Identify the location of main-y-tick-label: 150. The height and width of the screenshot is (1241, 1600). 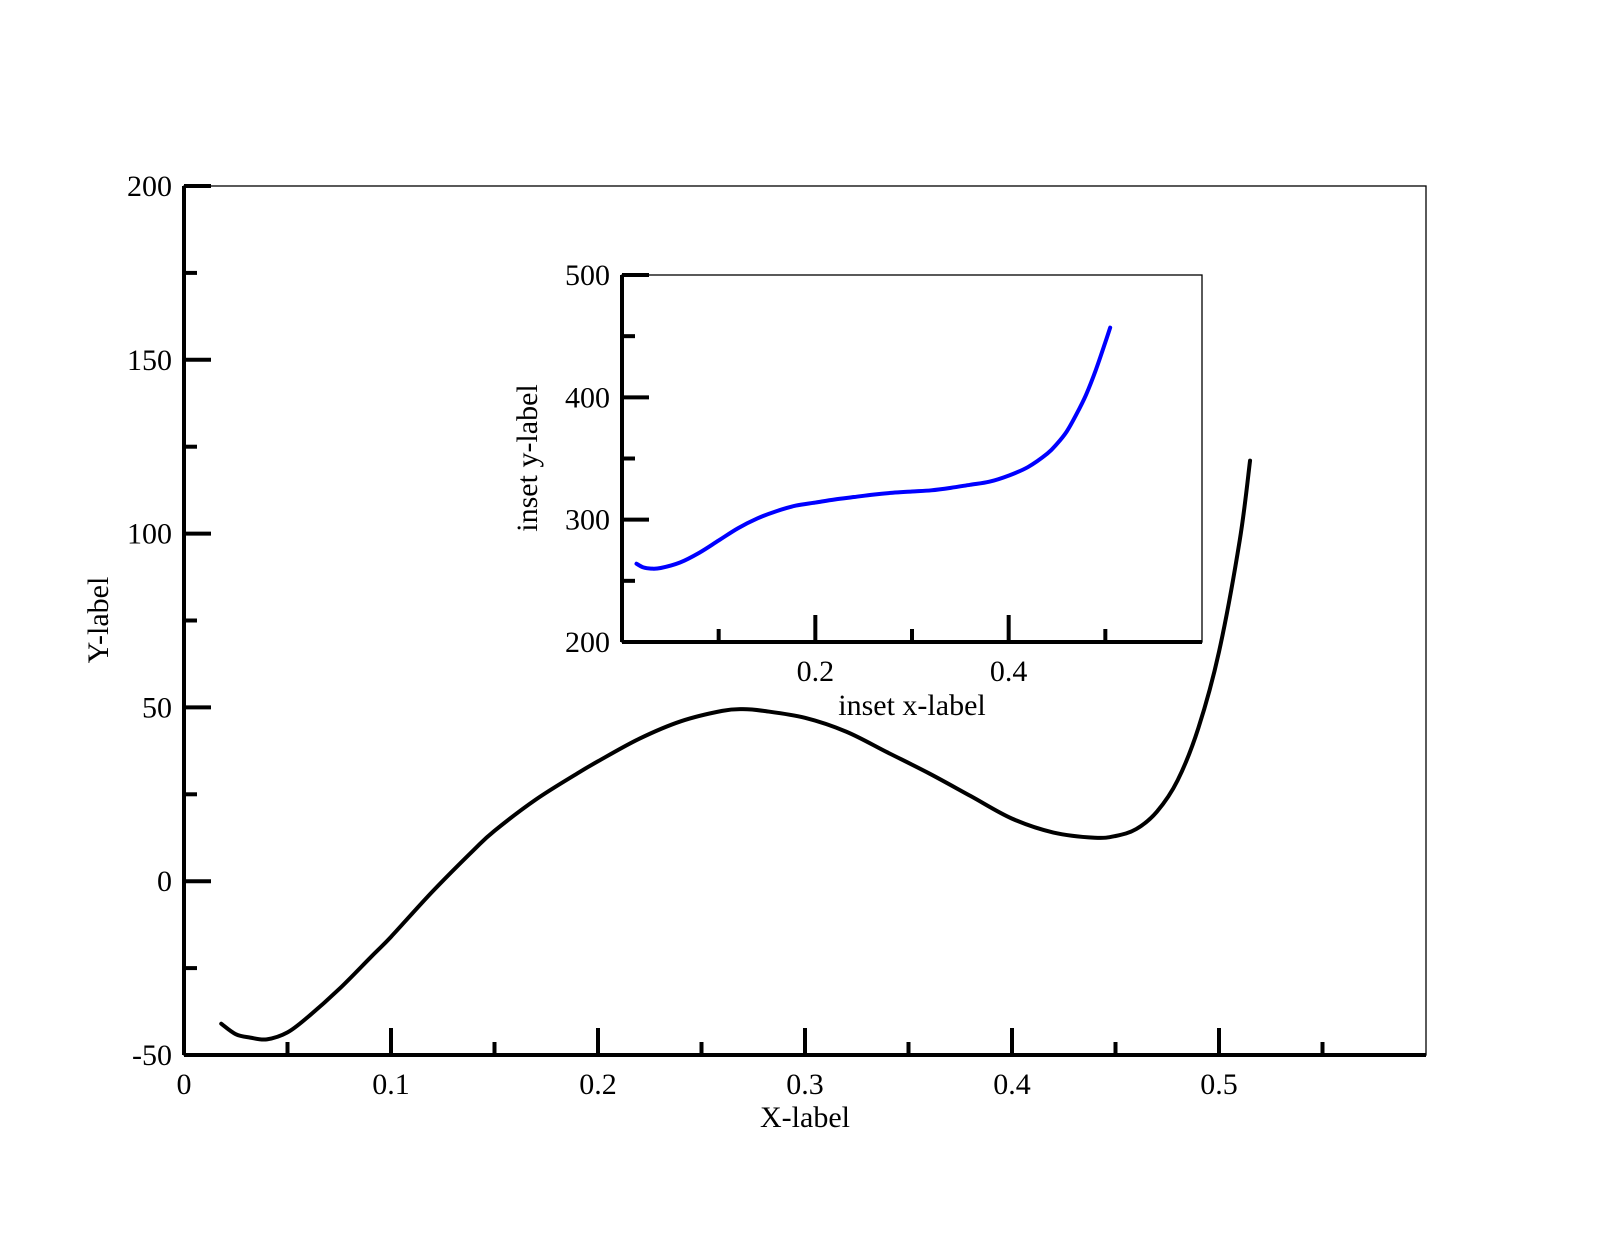
(149, 360).